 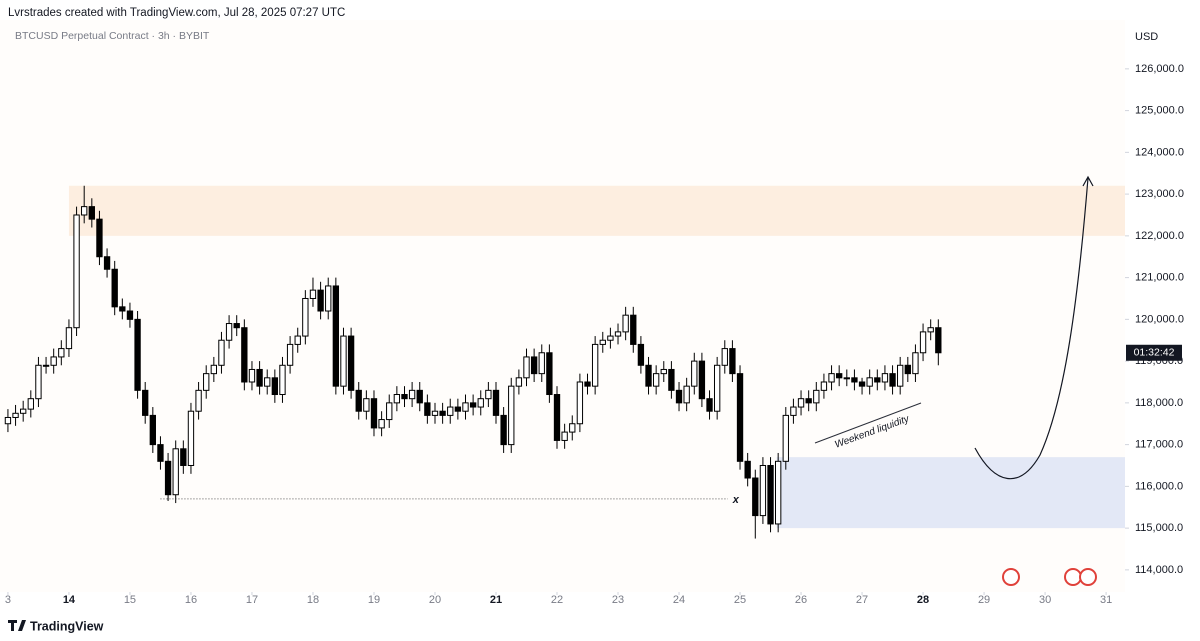 I want to click on brand-logo: TradingView, so click(x=56, y=626).